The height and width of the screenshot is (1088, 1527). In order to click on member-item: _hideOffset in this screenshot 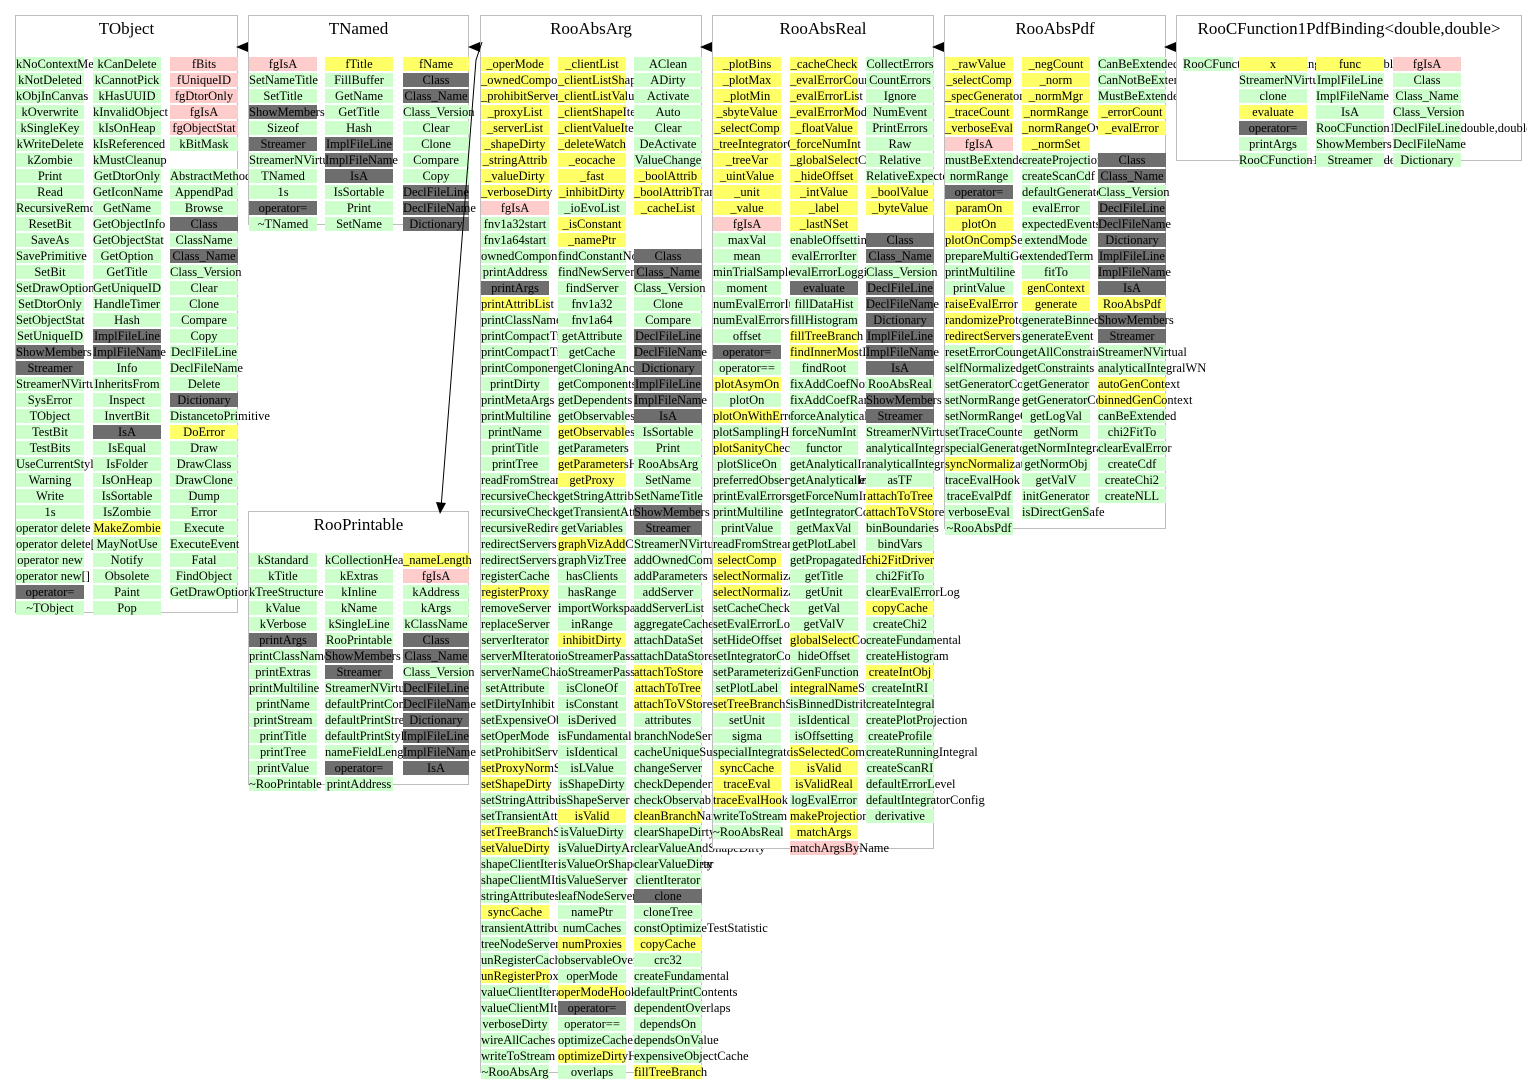, I will do `click(824, 176)`.